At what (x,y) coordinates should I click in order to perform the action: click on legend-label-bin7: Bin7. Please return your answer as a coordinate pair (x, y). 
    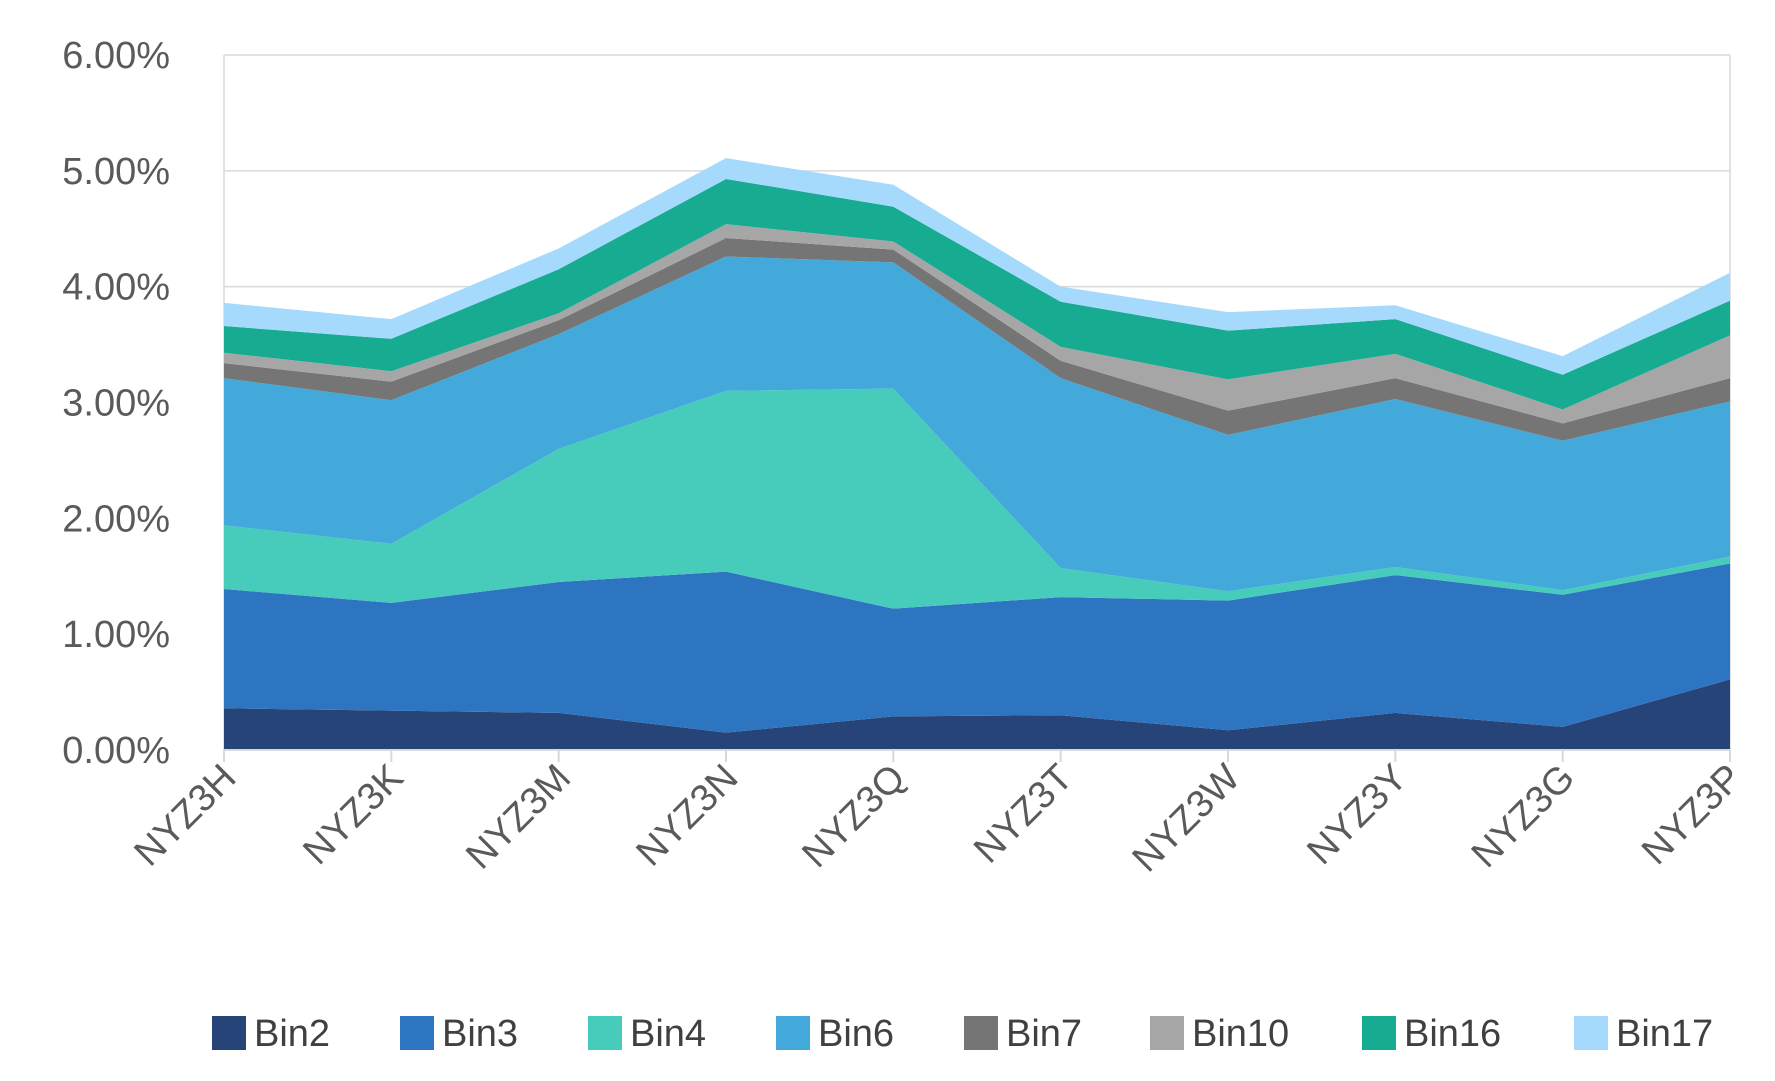
    Looking at the image, I should click on (1044, 1034).